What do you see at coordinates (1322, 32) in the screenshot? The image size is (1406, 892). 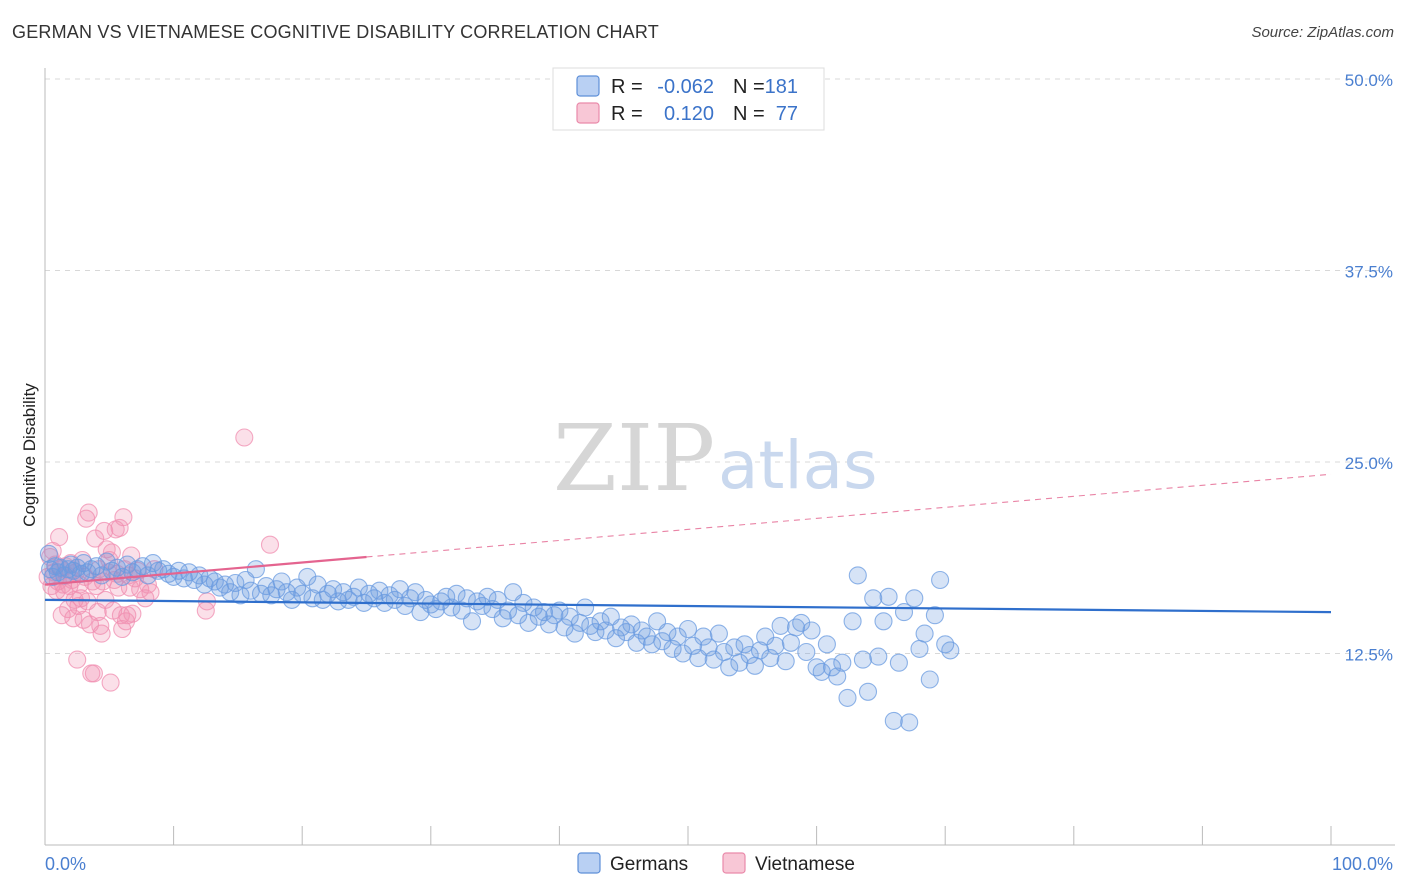 I see `source-label: Source: ZipAtlas.com` at bounding box center [1322, 32].